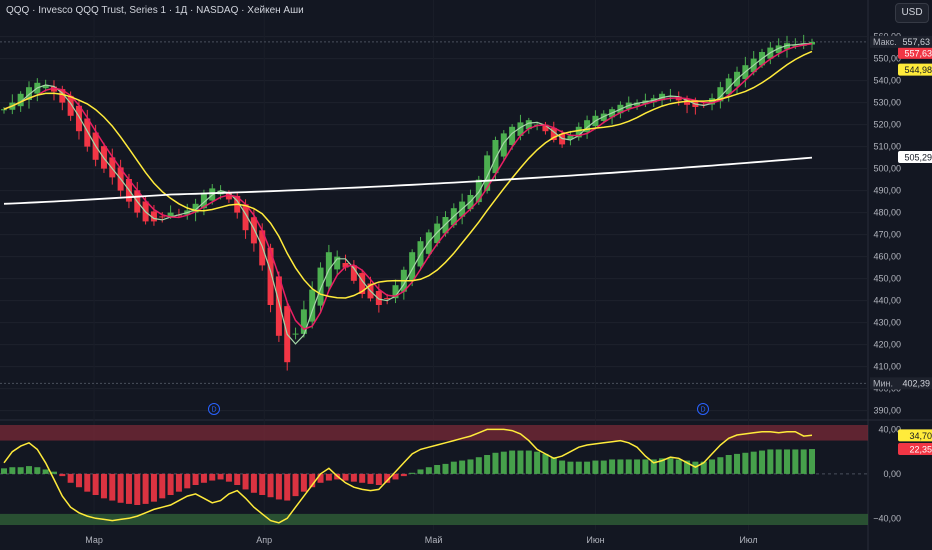  Describe the element at coordinates (915, 52) in the screenshot. I see `last-price-tag: 557,63` at that location.